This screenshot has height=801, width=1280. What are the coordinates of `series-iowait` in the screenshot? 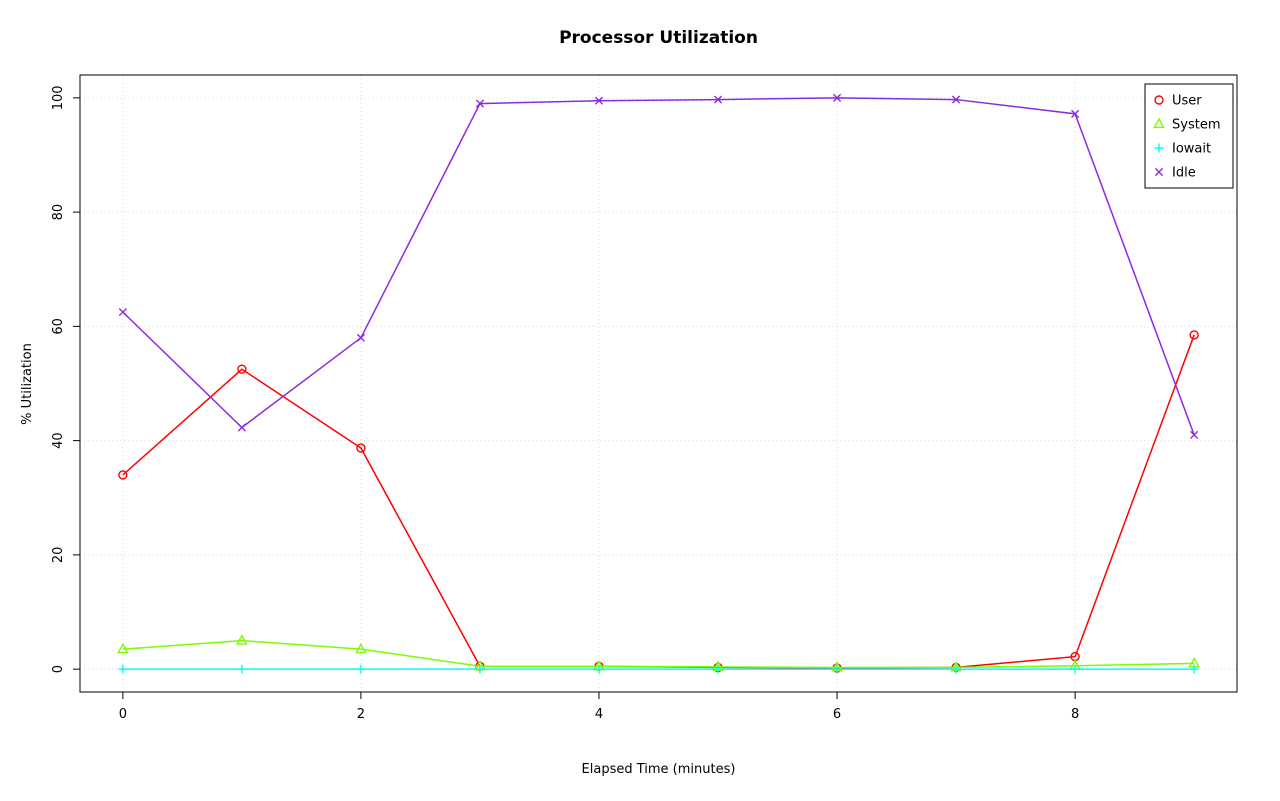 It's located at (658, 669).